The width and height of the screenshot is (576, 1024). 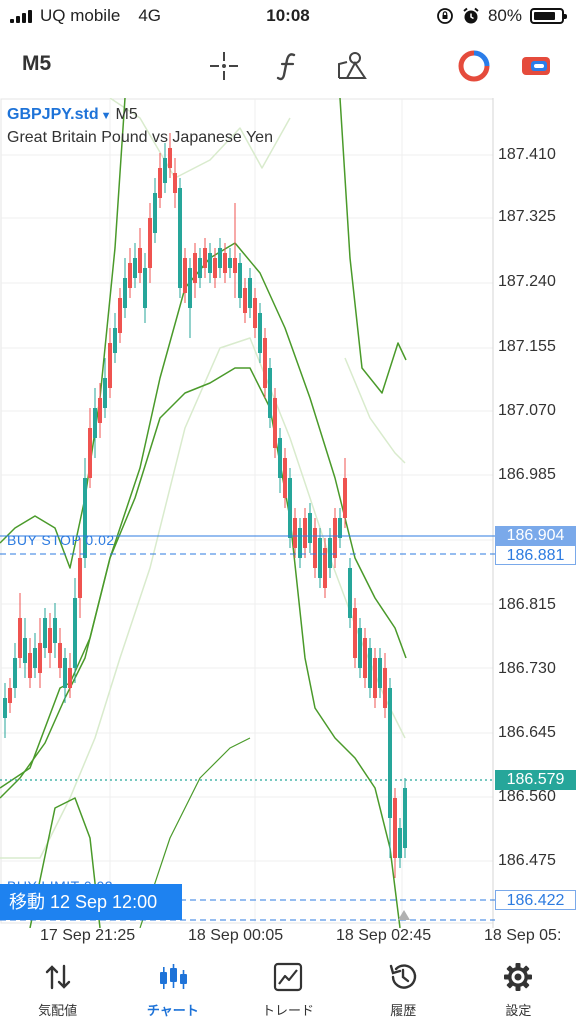 What do you see at coordinates (37, 63) in the screenshot?
I see `timeframe-button: M5` at bounding box center [37, 63].